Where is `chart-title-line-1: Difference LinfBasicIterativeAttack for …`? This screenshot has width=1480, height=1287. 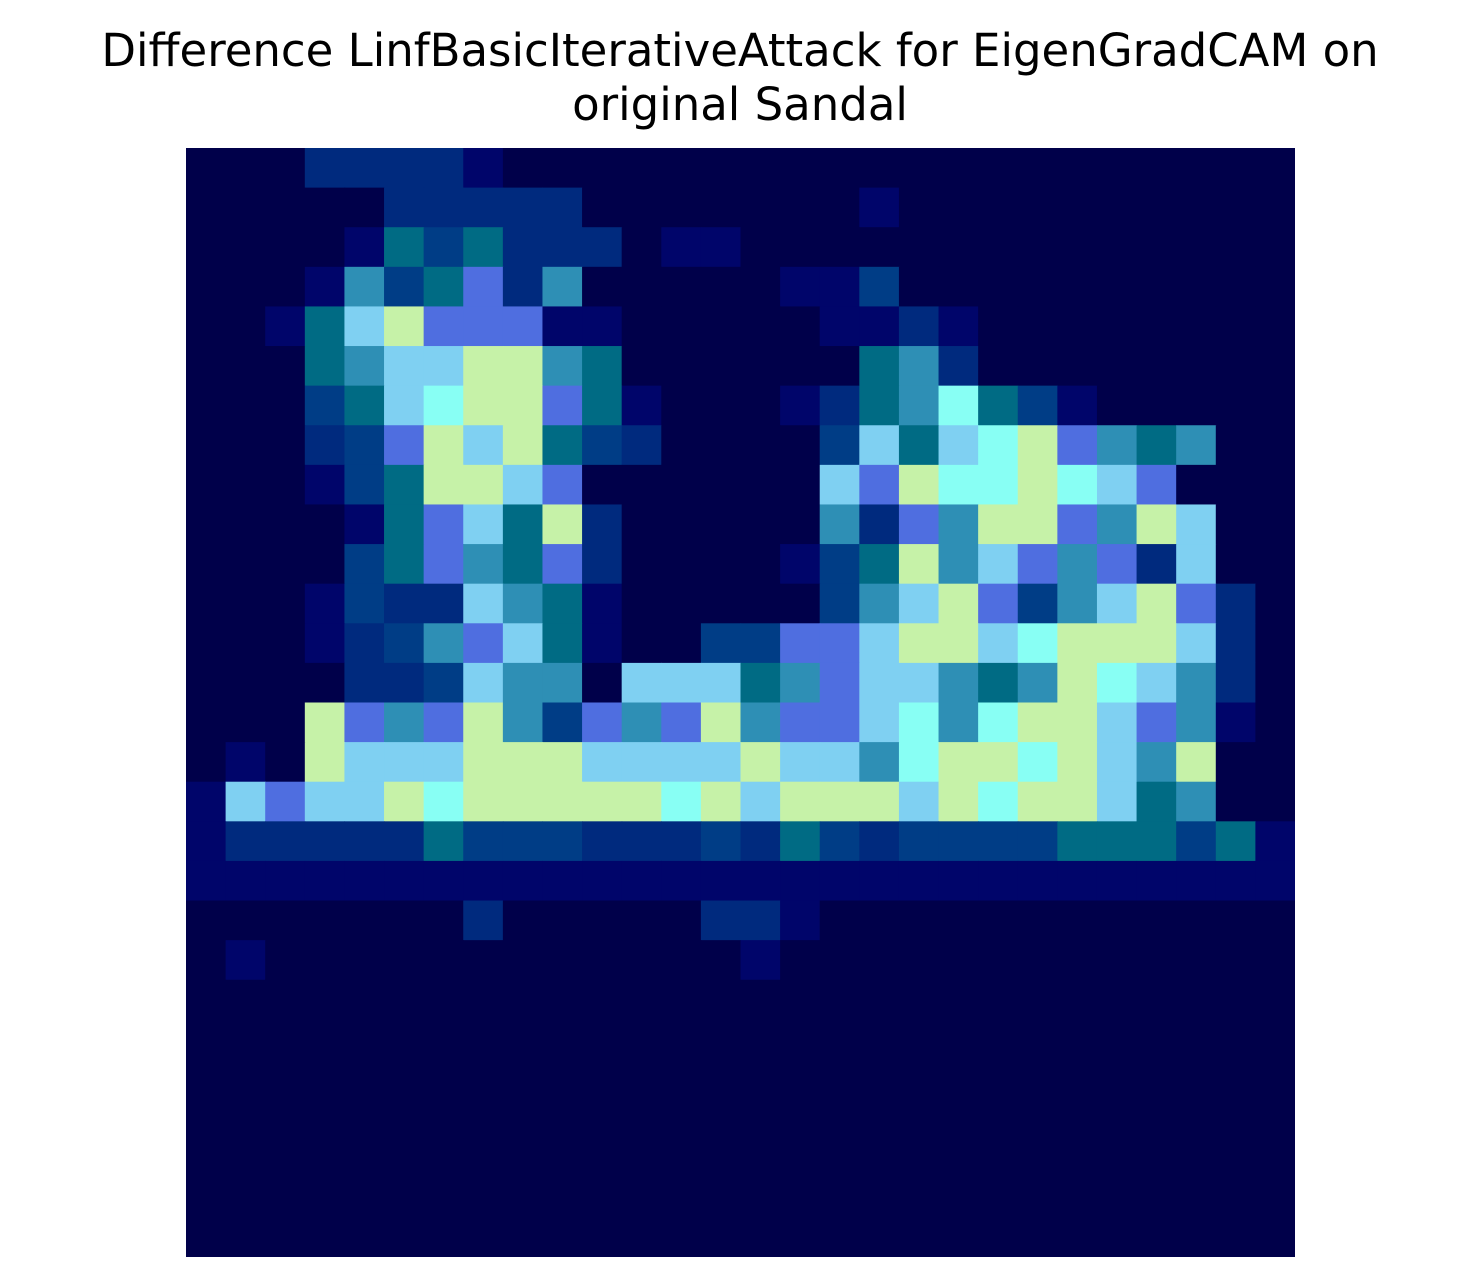 chart-title-line-1: Difference LinfBasicIterativeAttack for … is located at coordinates (740, 50).